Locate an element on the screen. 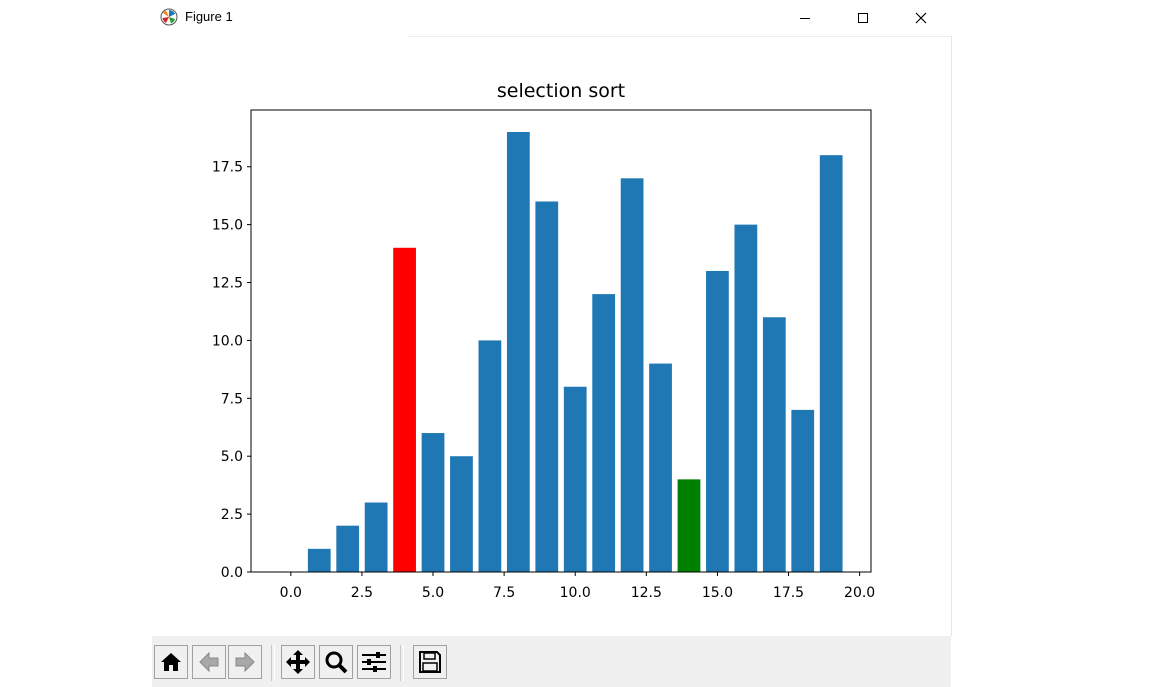  x-tick-label: 0.0 is located at coordinates (291, 593).